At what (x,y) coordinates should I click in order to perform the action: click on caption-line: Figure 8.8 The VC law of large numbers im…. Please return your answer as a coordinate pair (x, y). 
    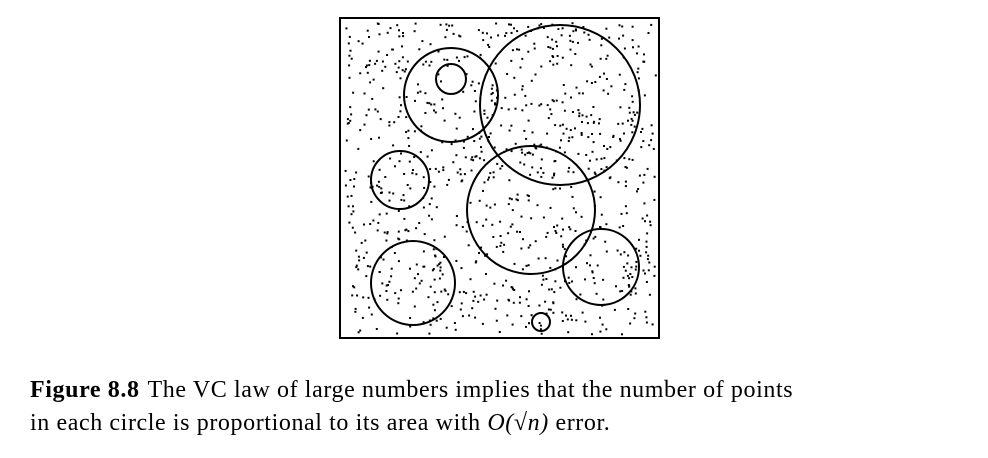
    Looking at the image, I should click on (411, 390).